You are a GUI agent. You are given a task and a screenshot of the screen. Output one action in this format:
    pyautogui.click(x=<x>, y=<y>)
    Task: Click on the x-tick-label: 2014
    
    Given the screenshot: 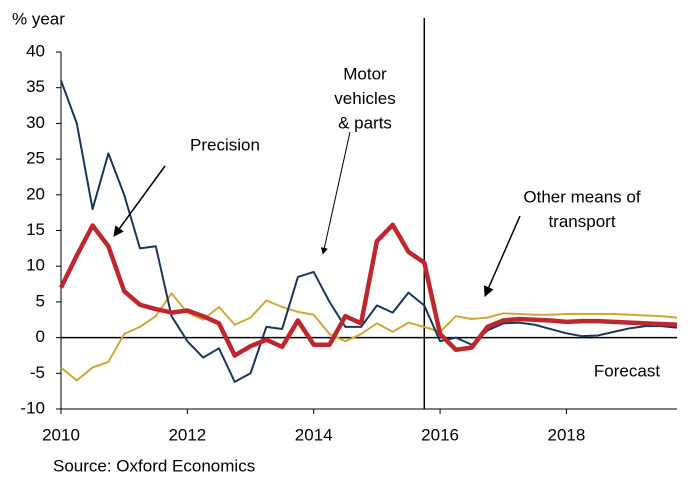 What is the action you would take?
    pyautogui.click(x=314, y=434)
    